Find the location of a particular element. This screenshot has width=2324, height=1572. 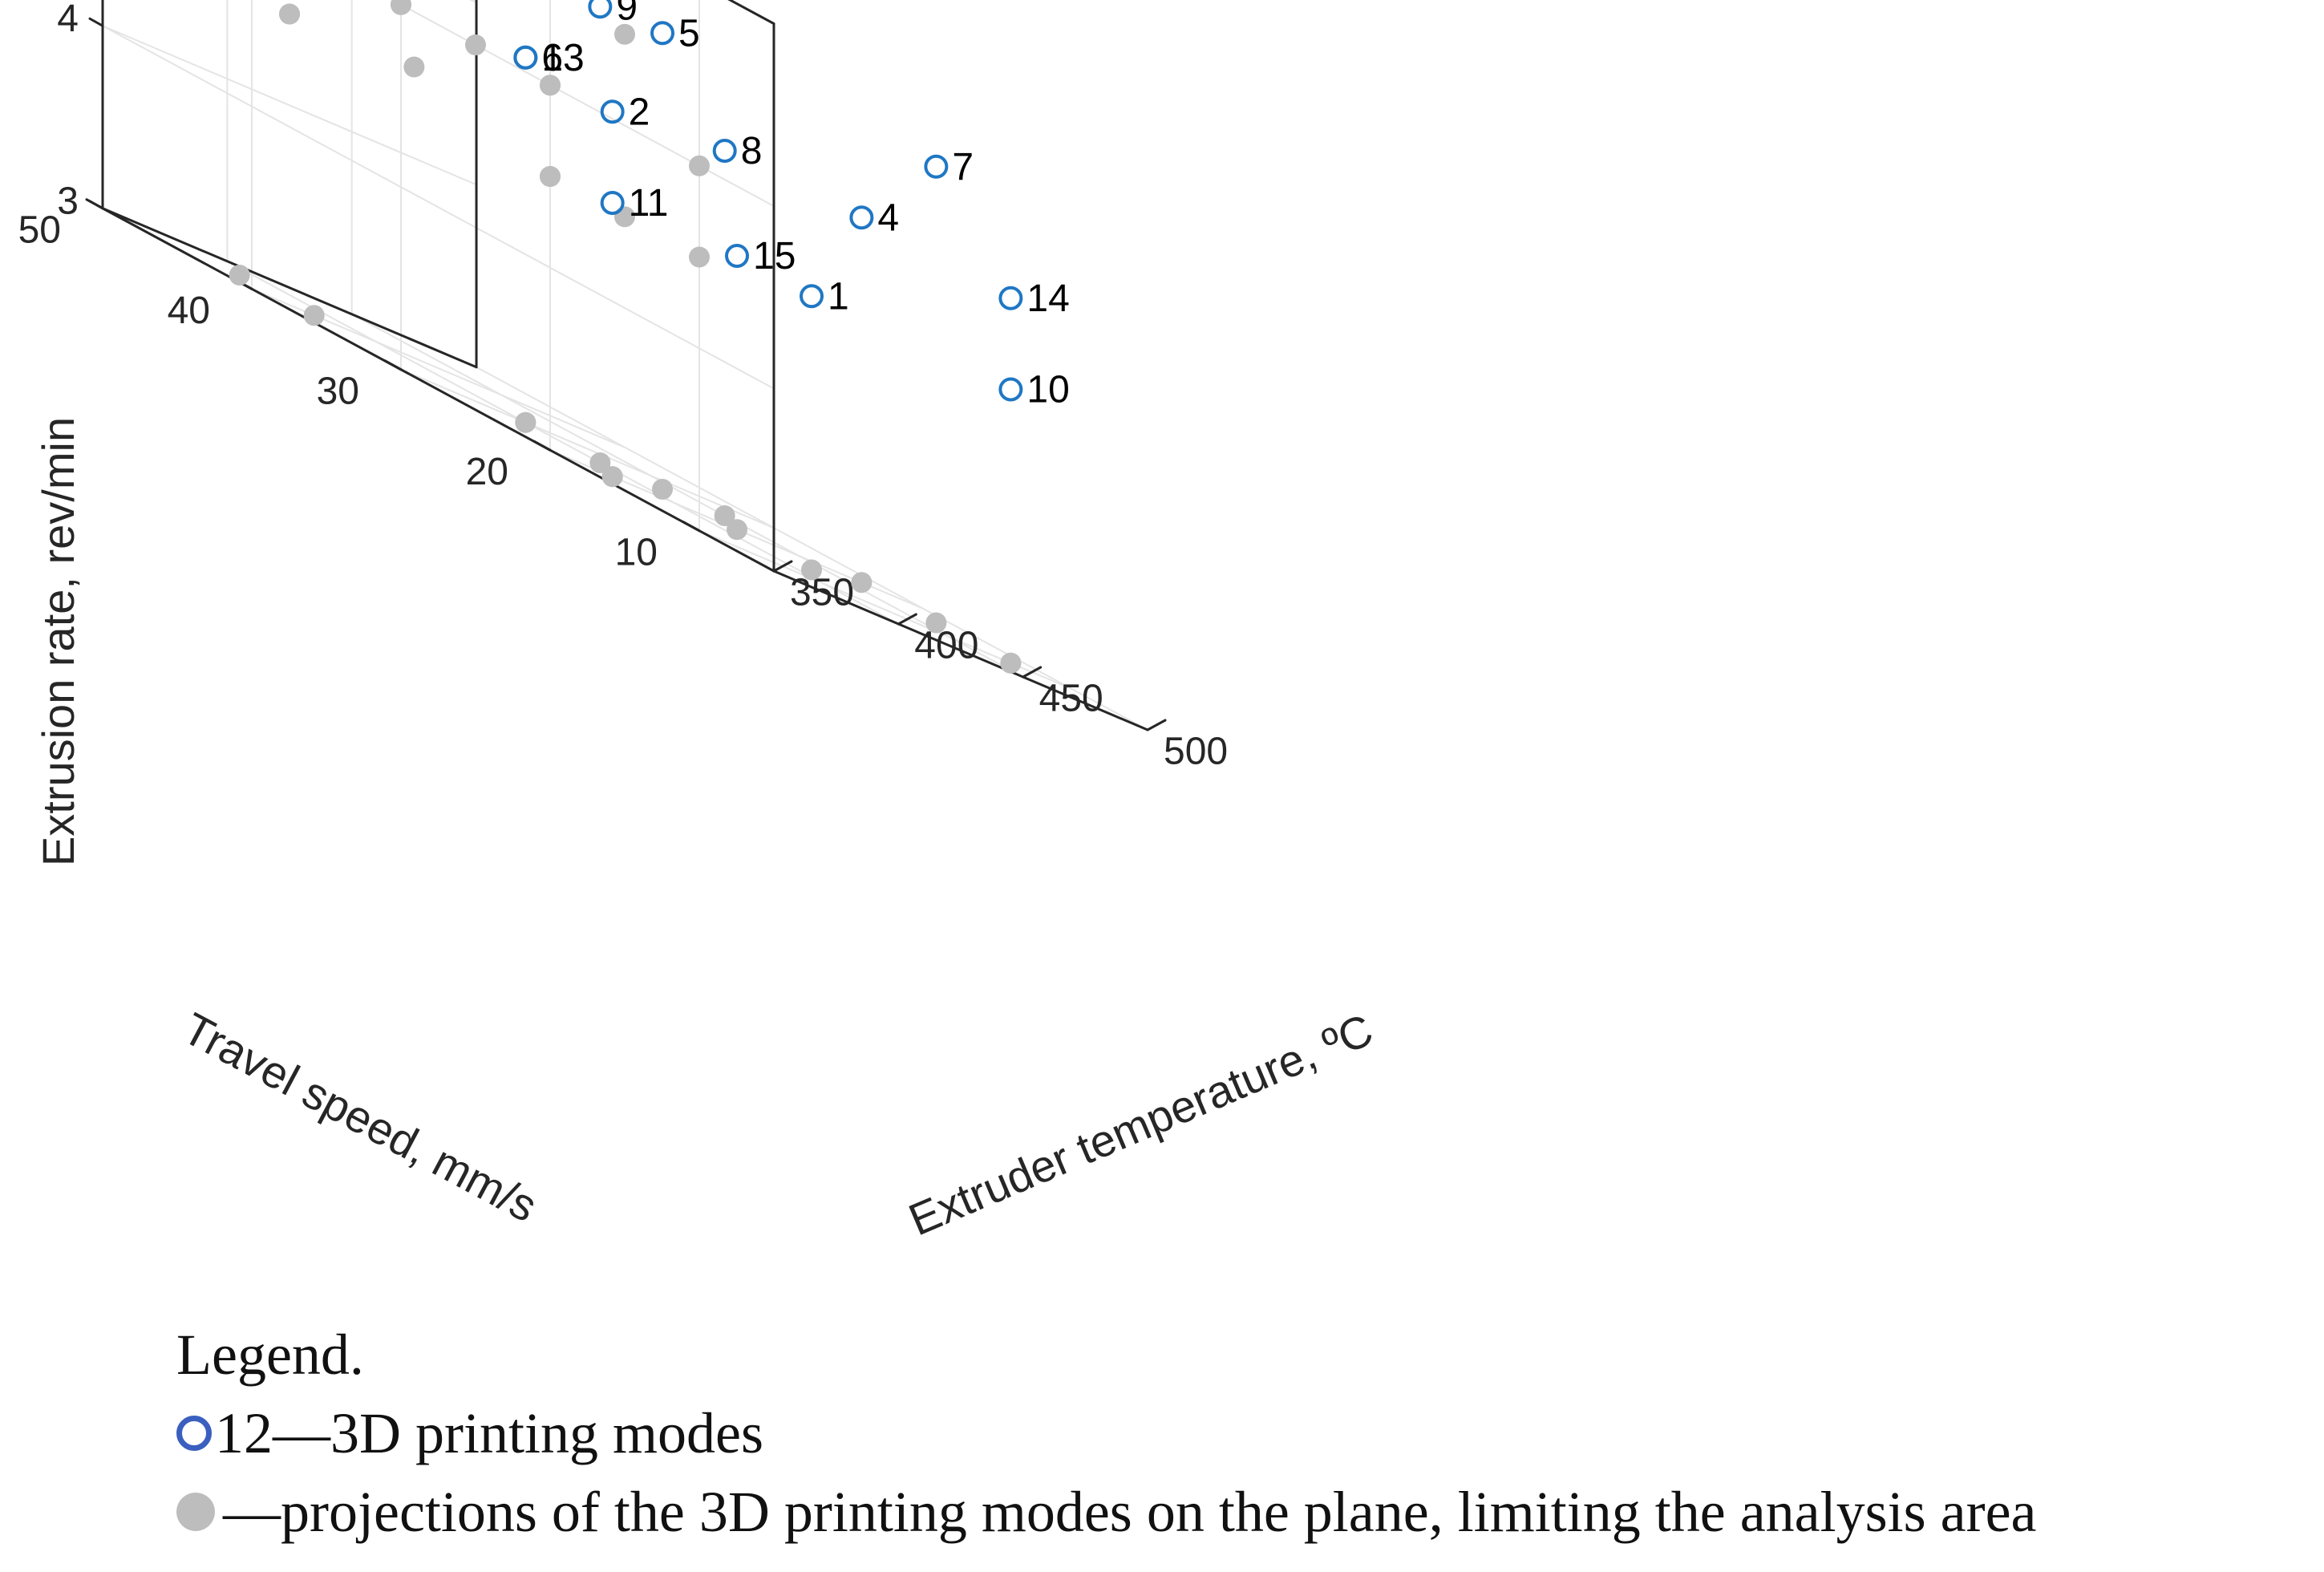

x-axis-title: Extruder temperature, ºC is located at coordinates (1140, 1125).